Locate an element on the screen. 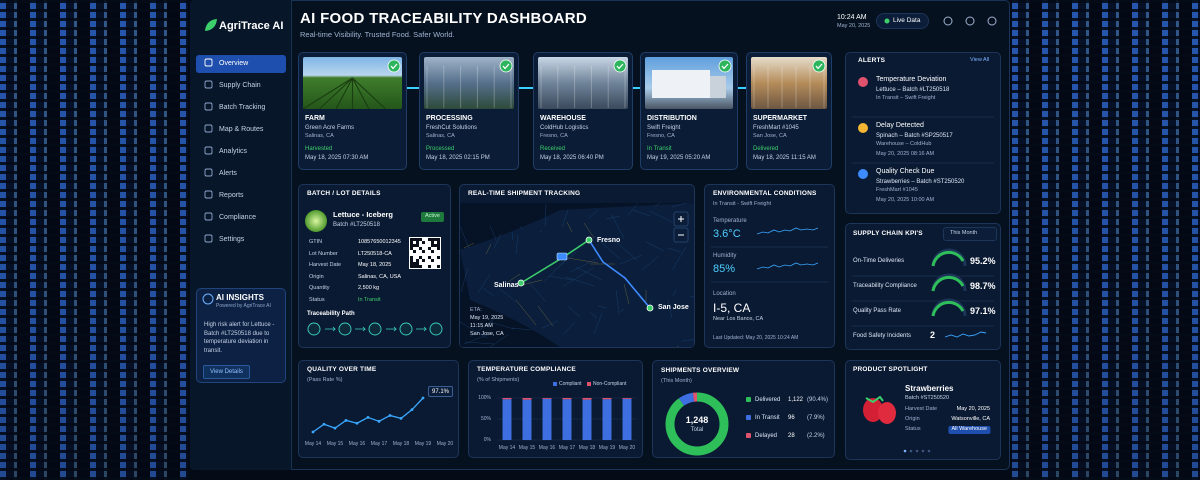  data-label: 96 is located at coordinates (791, 417).